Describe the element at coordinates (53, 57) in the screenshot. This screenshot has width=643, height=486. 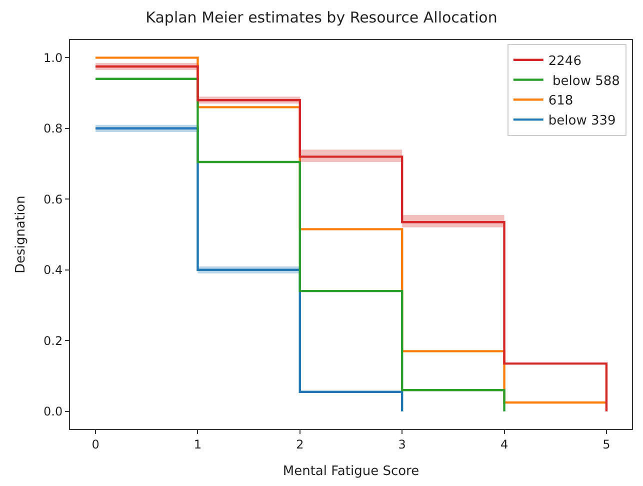
I see `y-tick-label: 1.0` at that location.